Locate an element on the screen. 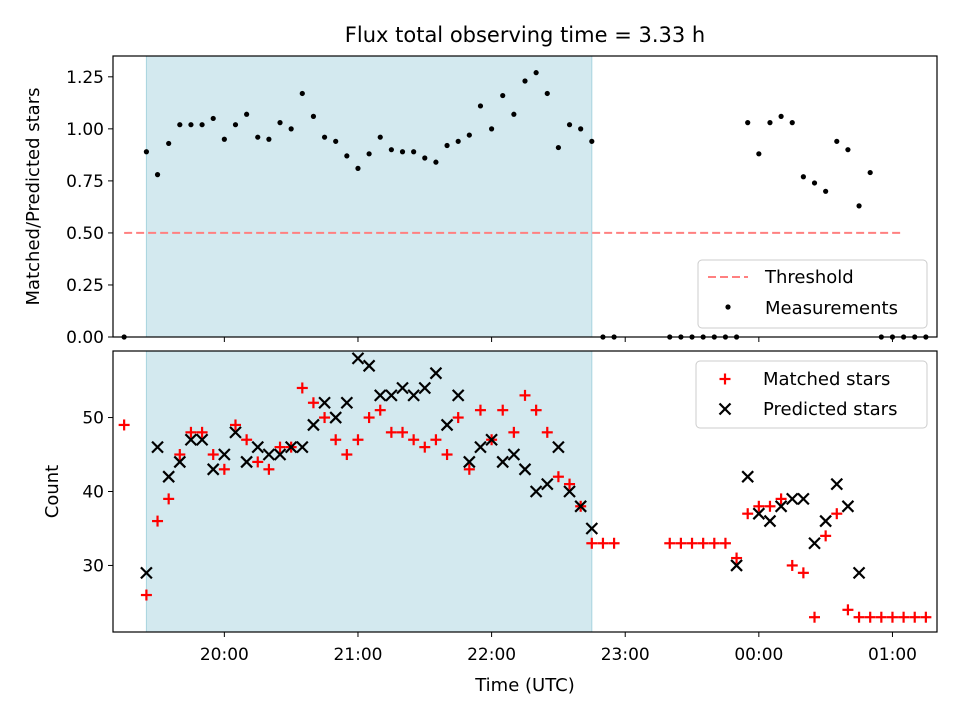  bottom-y-tick-label: 40 is located at coordinates (93, 493).